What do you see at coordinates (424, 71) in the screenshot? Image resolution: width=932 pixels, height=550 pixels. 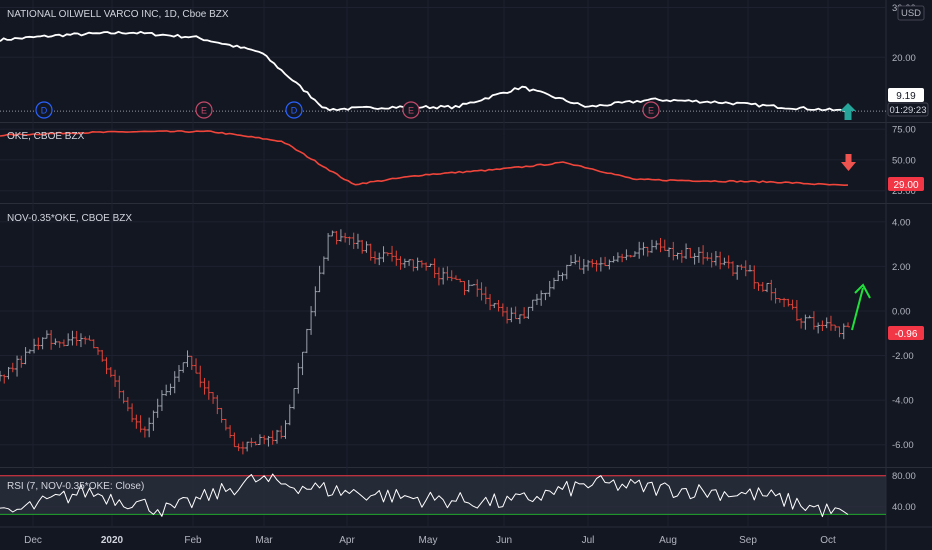 I see `nov-price-line` at bounding box center [424, 71].